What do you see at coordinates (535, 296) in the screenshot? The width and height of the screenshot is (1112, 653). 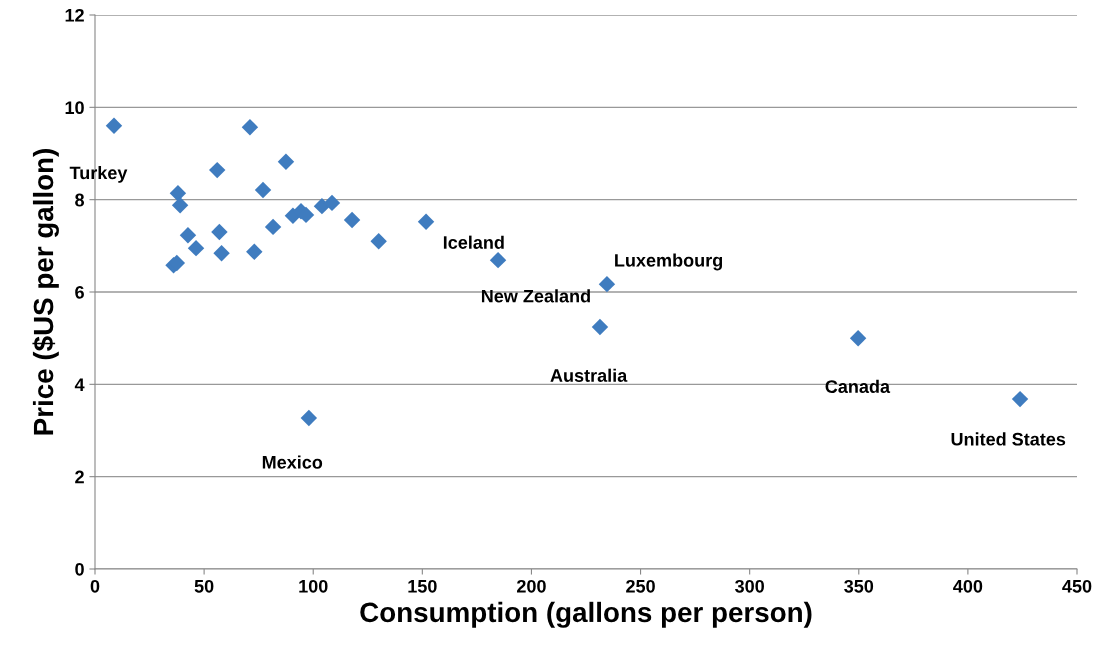 I see `annotation: New Zealand` at bounding box center [535, 296].